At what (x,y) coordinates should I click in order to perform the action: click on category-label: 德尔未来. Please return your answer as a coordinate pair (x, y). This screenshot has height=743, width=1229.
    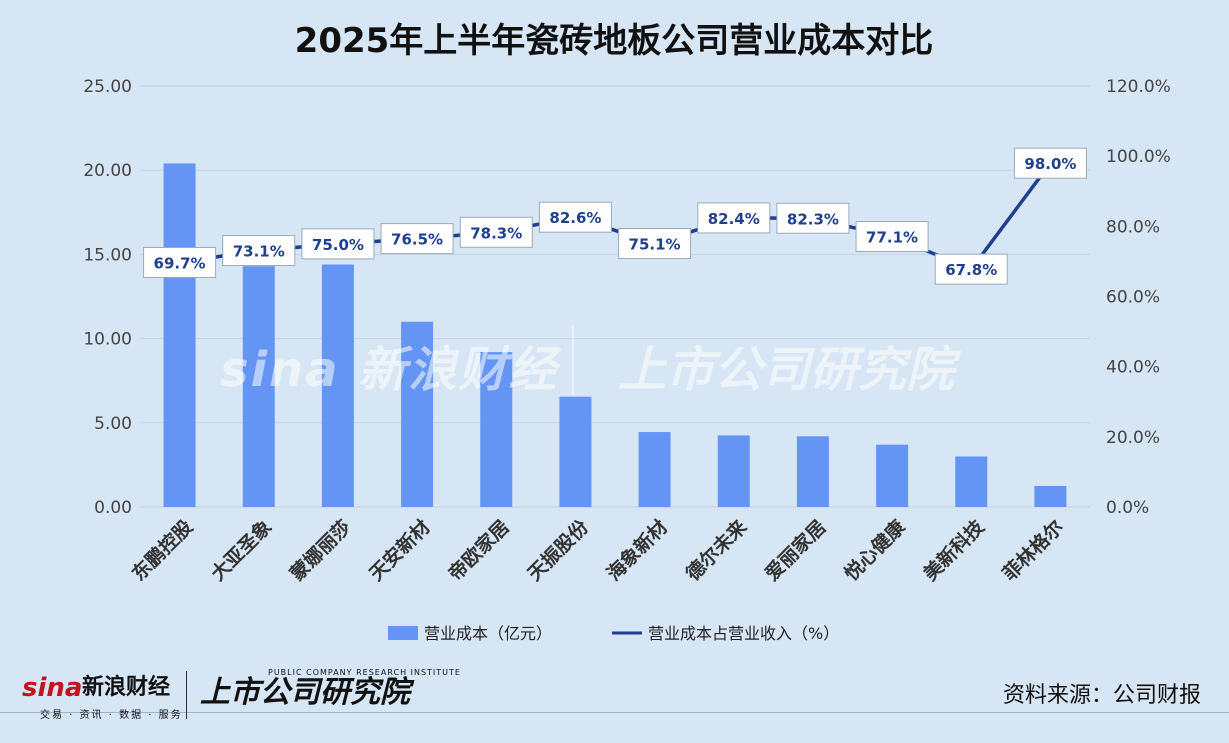
    Looking at the image, I should click on (716, 550).